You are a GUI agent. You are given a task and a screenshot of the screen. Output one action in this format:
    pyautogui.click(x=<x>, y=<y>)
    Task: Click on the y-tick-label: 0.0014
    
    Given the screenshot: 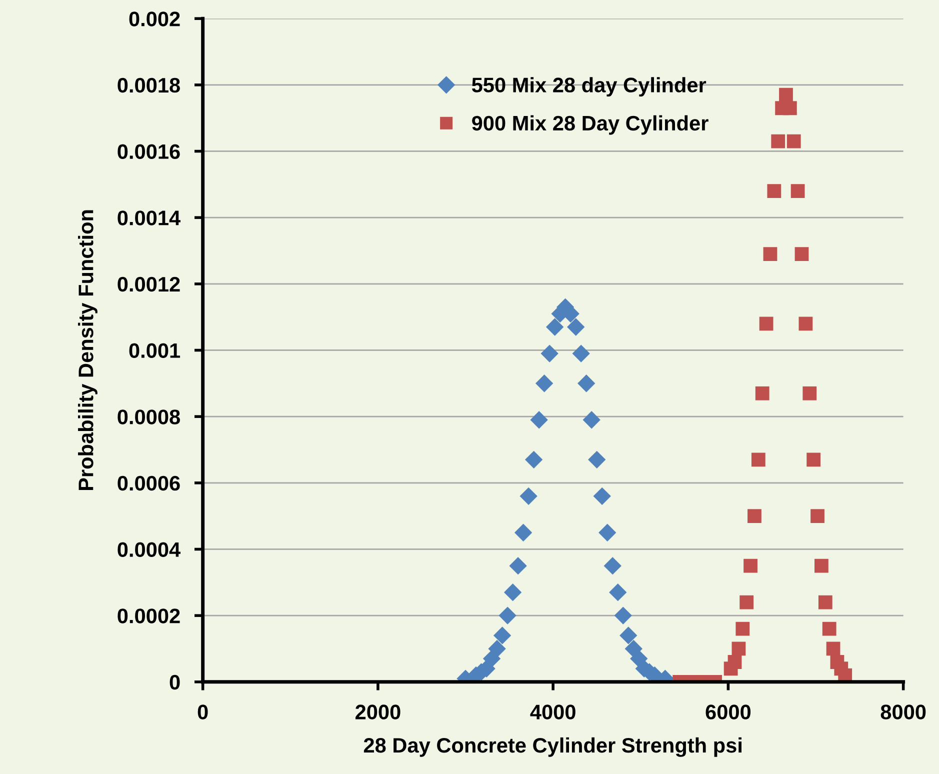 What is the action you would take?
    pyautogui.click(x=149, y=218)
    